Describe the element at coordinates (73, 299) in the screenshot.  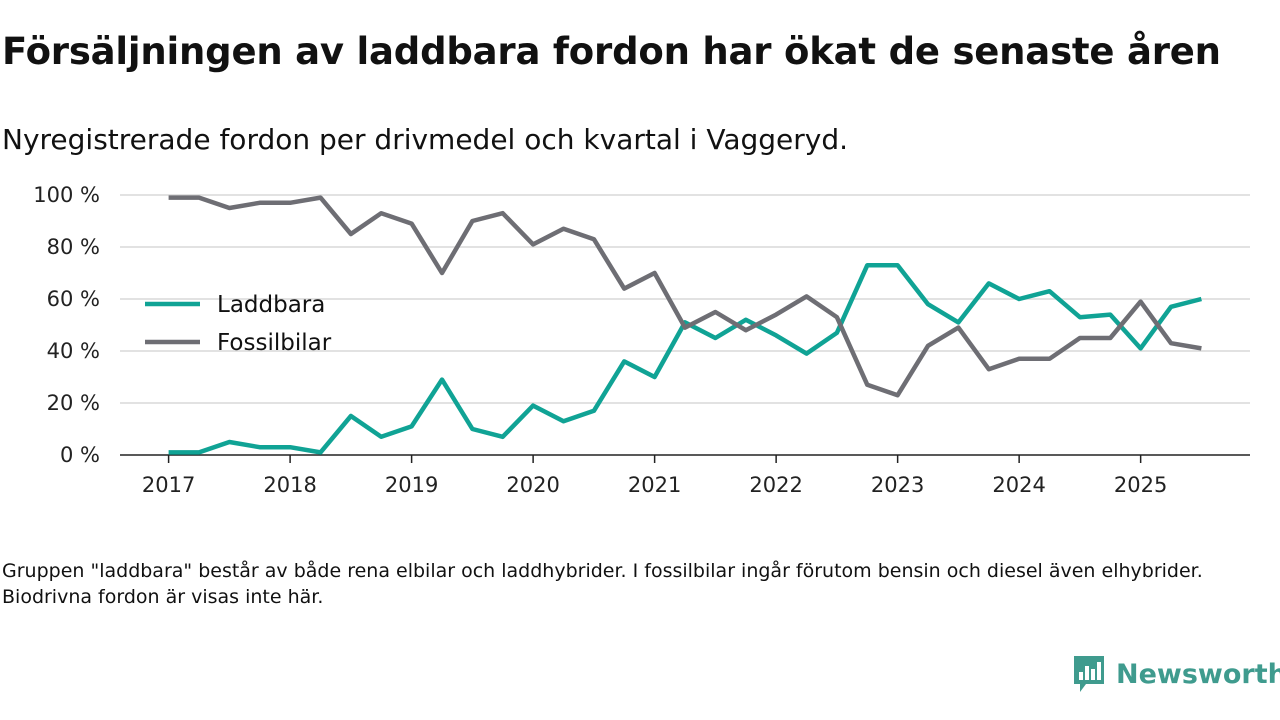
I see `y-tick-label: 60 %` at that location.